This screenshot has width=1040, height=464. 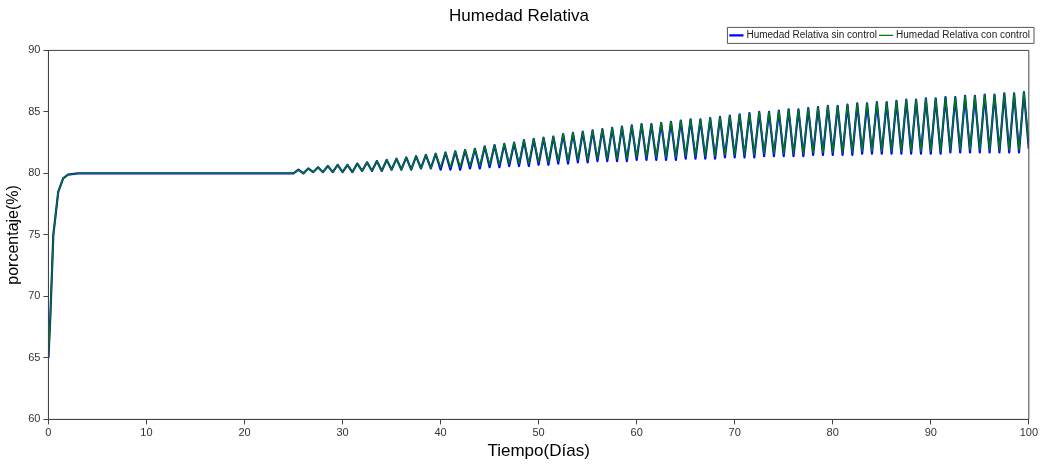 I want to click on y-tick-label: 85, so click(x=34, y=110).